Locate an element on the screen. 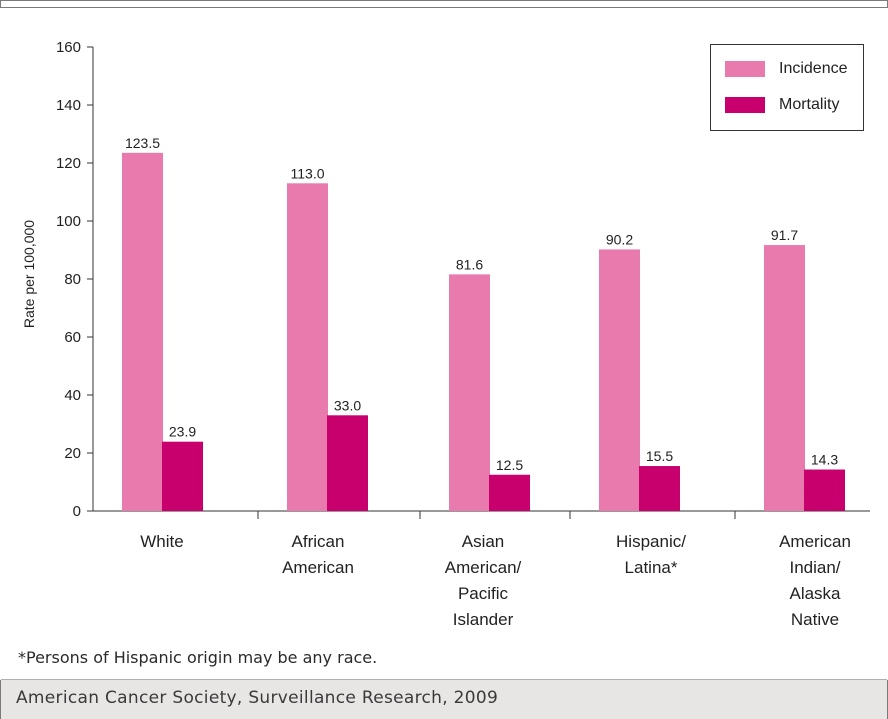  data-label: 81.6 is located at coordinates (469, 264).